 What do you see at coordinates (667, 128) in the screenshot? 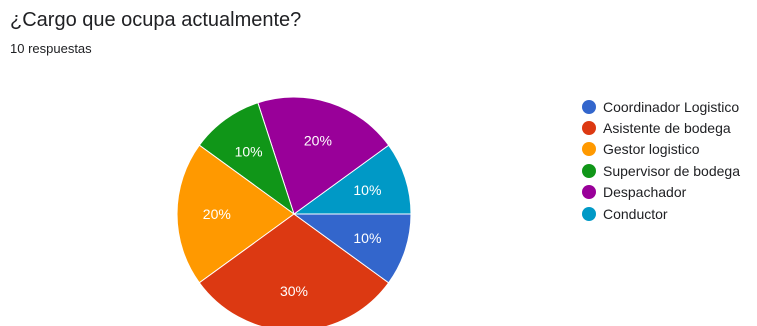
I see `legend-label: Asistente de bodega` at bounding box center [667, 128].